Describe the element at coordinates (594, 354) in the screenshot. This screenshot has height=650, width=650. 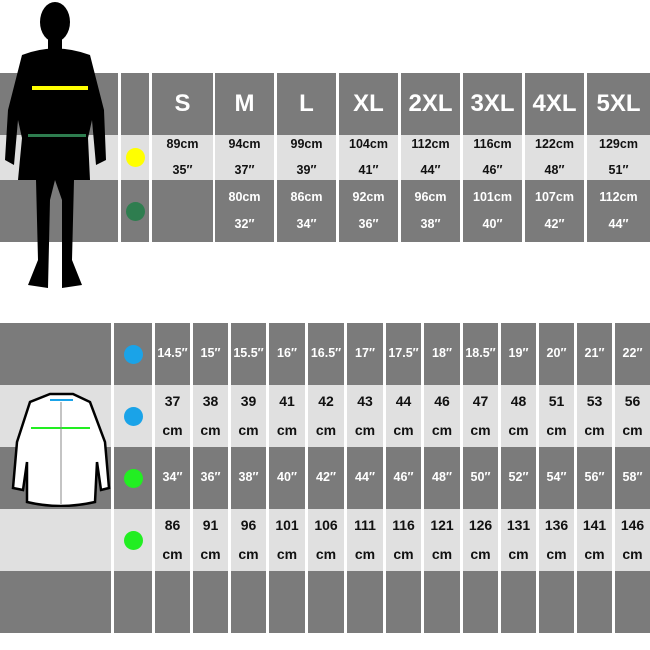
I see `size-cell: 21″` at that location.